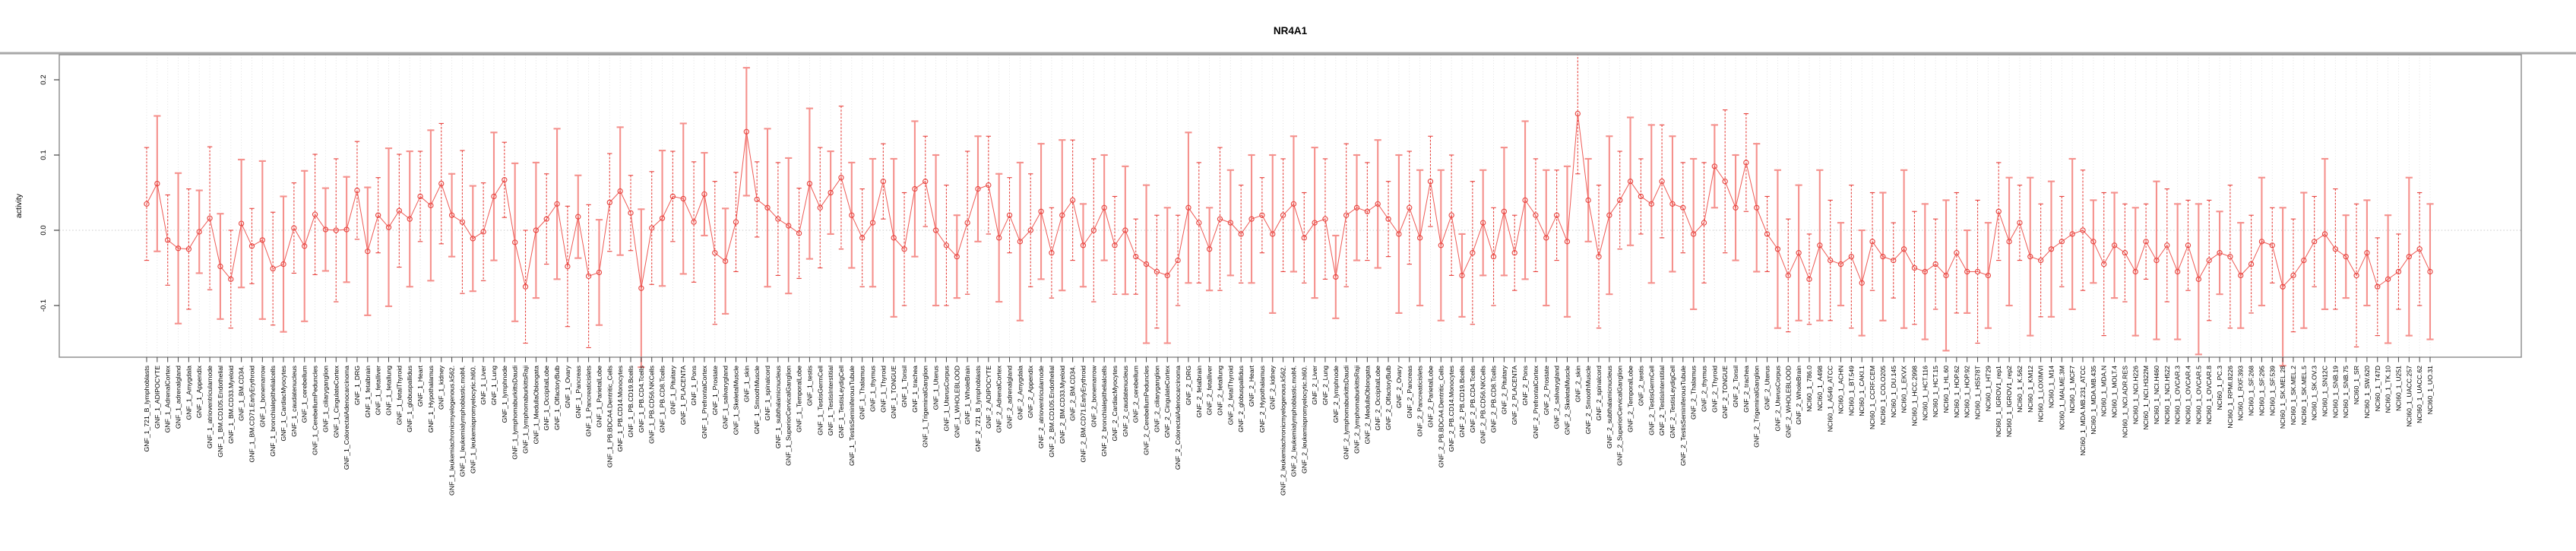 Image resolution: width=2576 pixels, height=551 pixels. I want to click on x-tick-label: NCI60_1_NCI.H226, so click(2135, 395).